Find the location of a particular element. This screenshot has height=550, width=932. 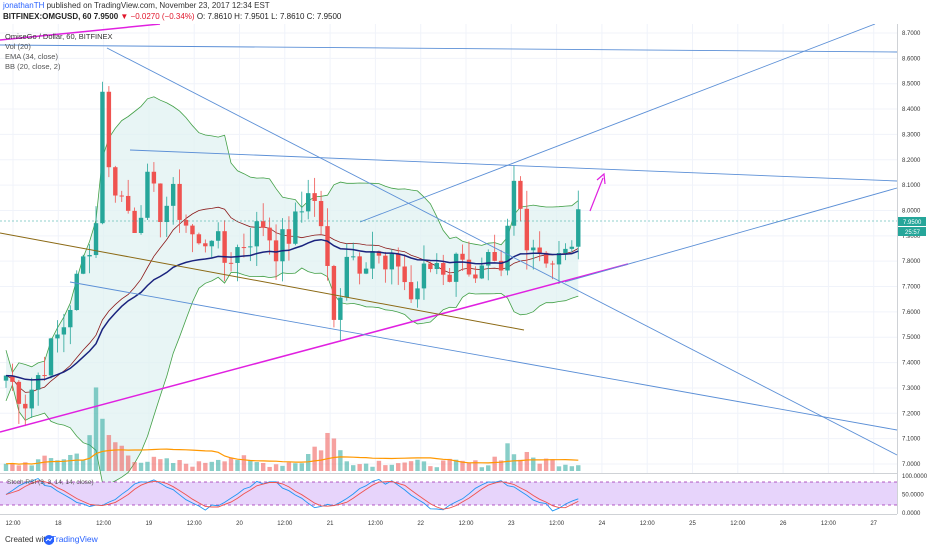

y-tick-label: 7.7000 is located at coordinates (911, 288).